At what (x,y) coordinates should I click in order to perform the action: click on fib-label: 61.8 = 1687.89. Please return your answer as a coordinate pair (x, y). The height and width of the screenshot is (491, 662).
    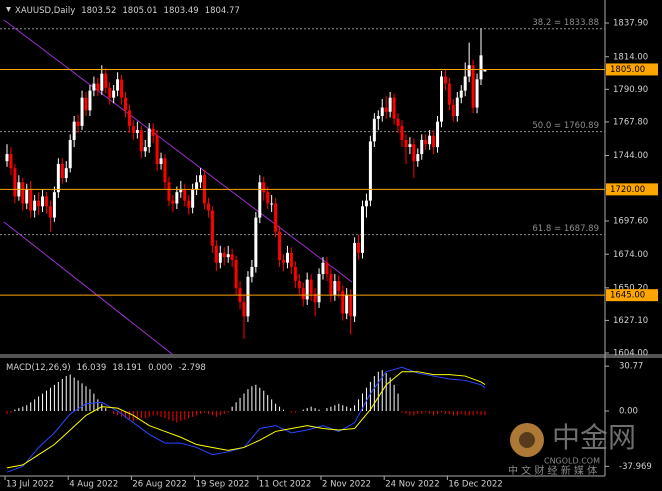
    Looking at the image, I should click on (565, 229).